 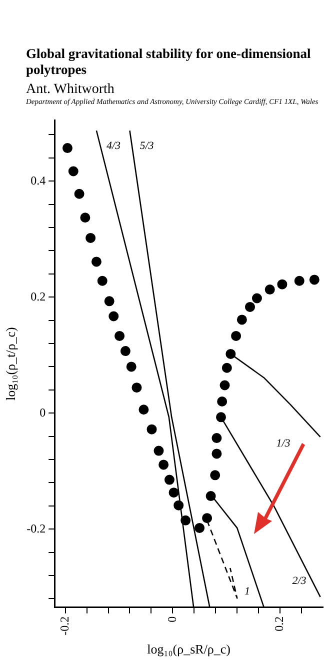 What do you see at coordinates (279, 624) in the screenshot?
I see `x-tick-label: 0.2` at bounding box center [279, 624].